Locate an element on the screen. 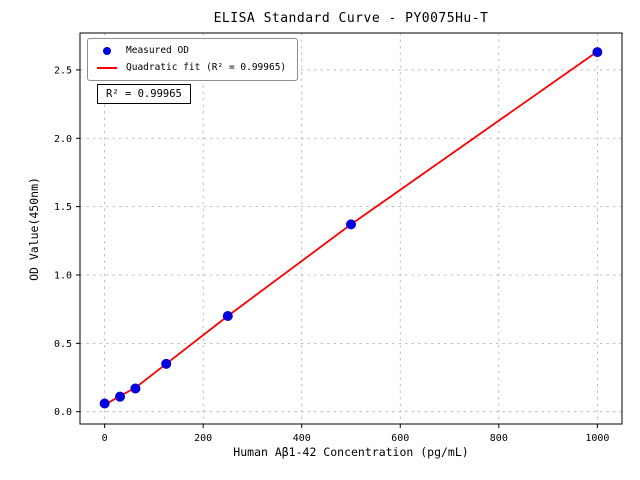  y-axis-label-container: OD Value(450nm) is located at coordinates (34, 228).